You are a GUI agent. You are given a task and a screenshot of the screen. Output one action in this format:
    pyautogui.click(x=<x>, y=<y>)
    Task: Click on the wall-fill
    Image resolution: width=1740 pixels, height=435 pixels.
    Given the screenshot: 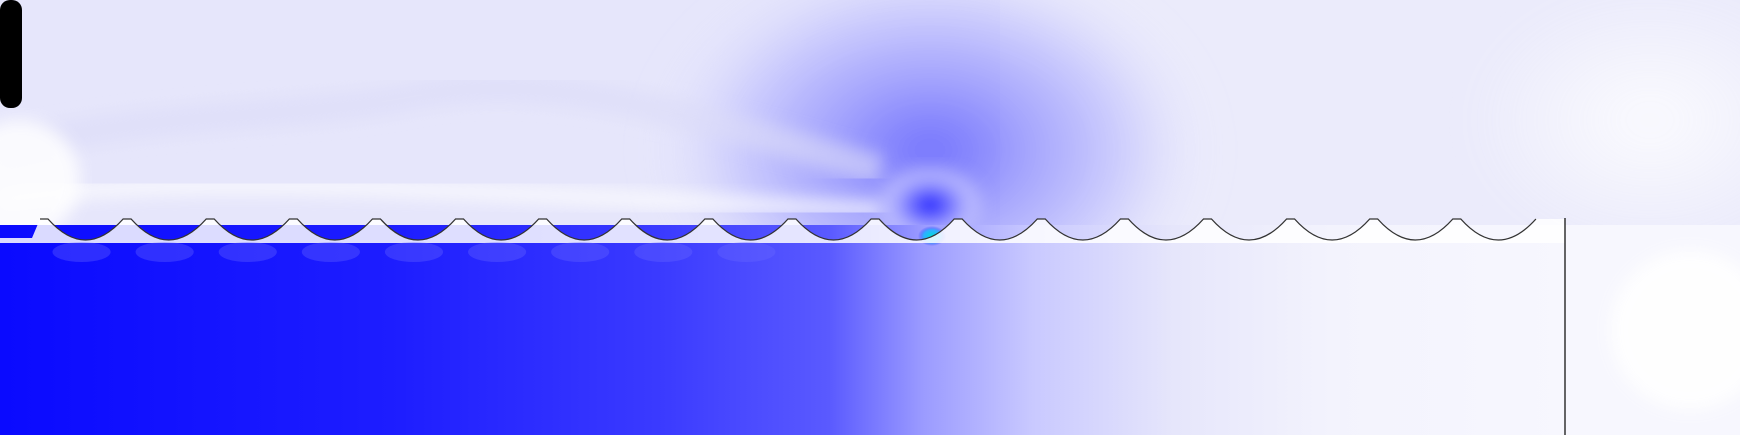 What is the action you would take?
    pyautogui.click(x=782, y=231)
    